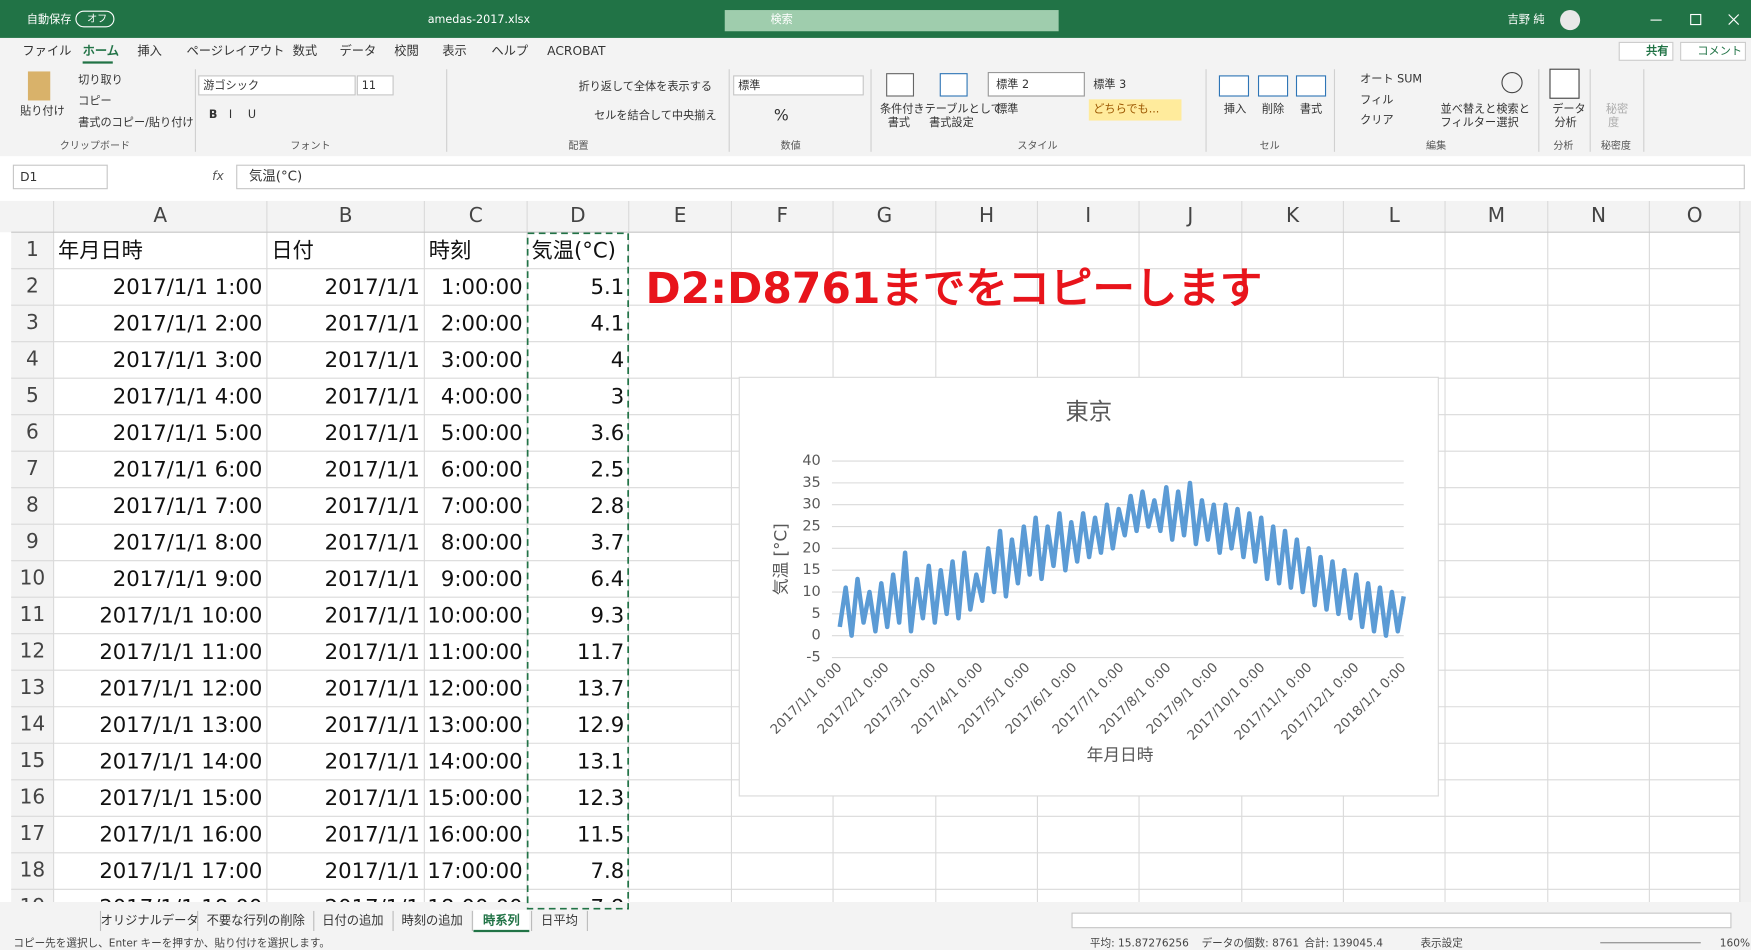 This screenshot has width=1751, height=950. Describe the element at coordinates (1563, 145) in the screenshot. I see `ribbon-group-label: 分析` at that location.